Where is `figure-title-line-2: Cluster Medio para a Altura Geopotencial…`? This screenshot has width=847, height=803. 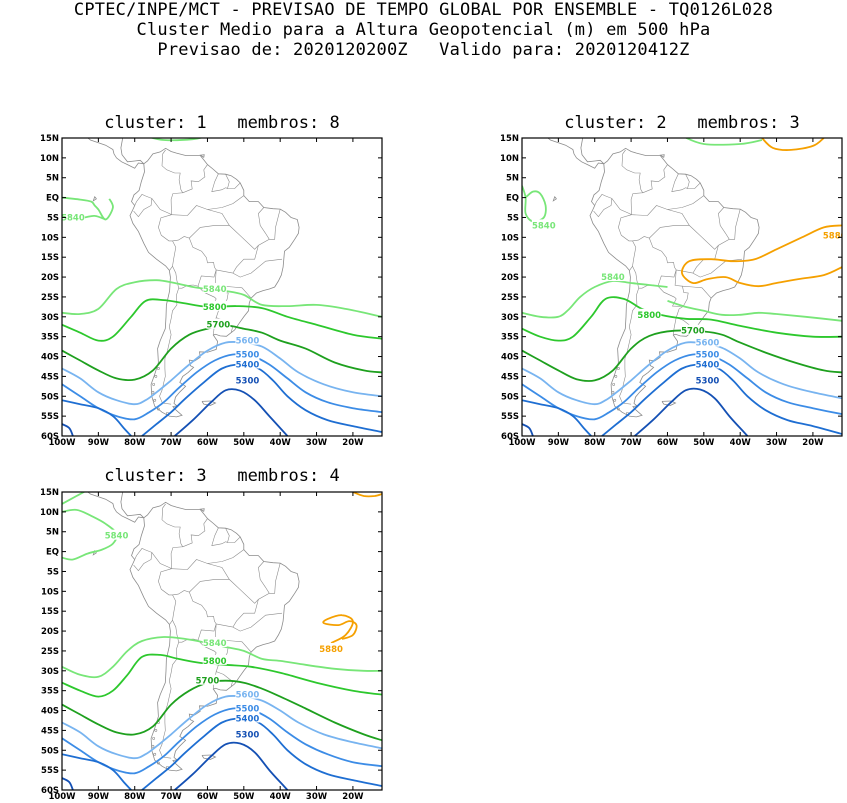 figure-title-line-2: Cluster Medio para a Altura Geopotencial… is located at coordinates (423, 30).